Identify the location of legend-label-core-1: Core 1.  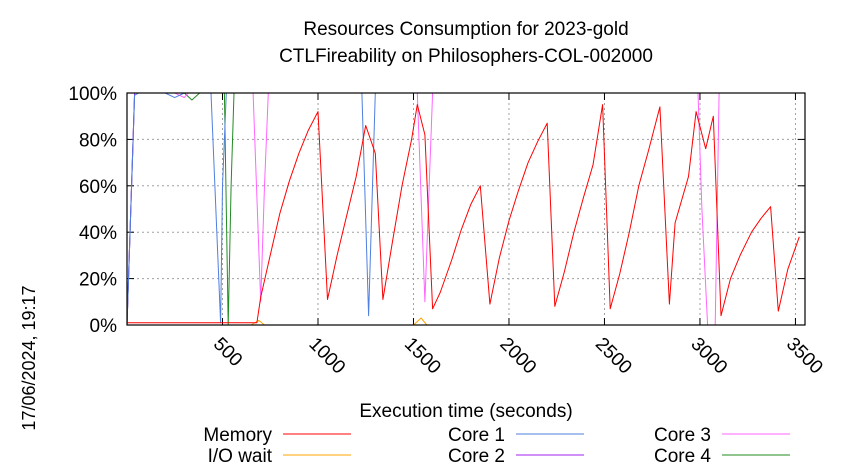
(476, 435).